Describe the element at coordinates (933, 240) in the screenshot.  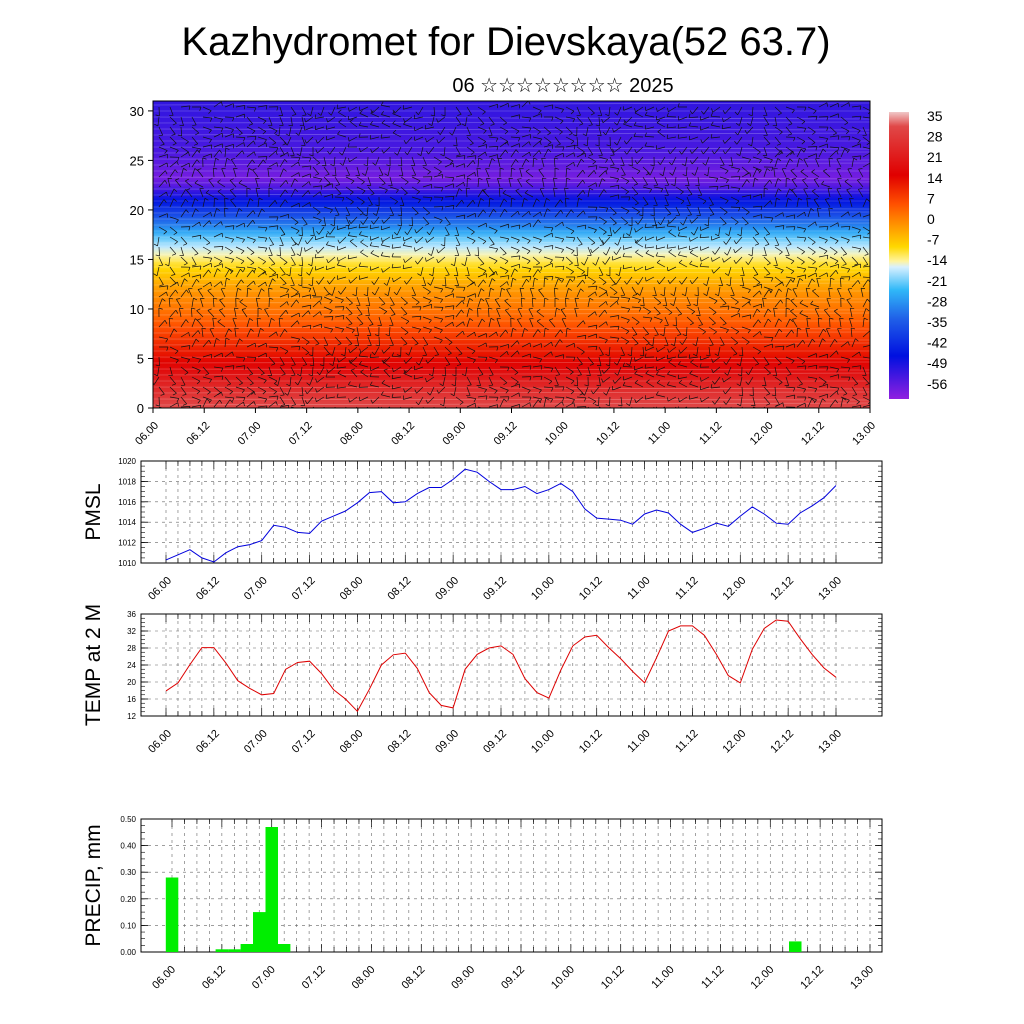
I see `colorbar-label: -7` at that location.